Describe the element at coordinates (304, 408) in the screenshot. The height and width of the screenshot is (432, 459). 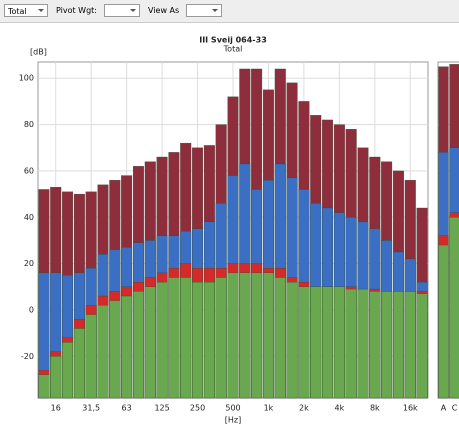
I see `x-tick-label: 2k` at that location.